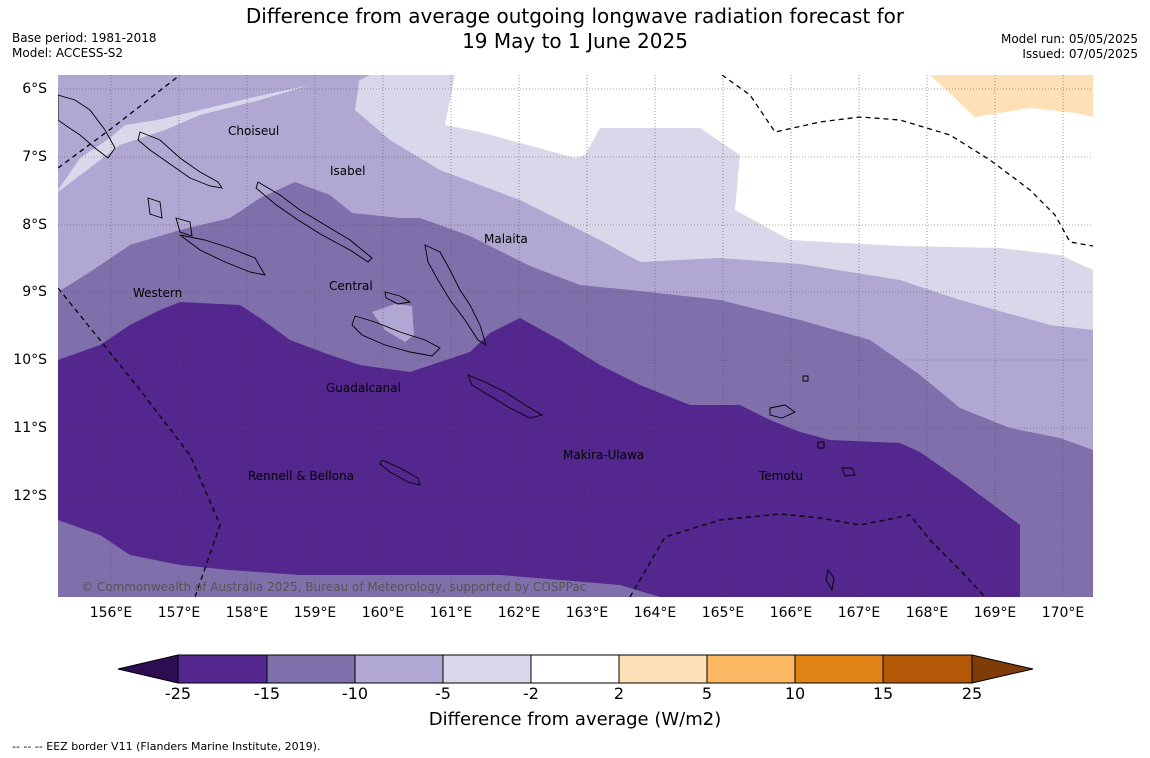  Describe the element at coordinates (1063, 613) in the screenshot. I see `lon-label: 170°E` at that location.